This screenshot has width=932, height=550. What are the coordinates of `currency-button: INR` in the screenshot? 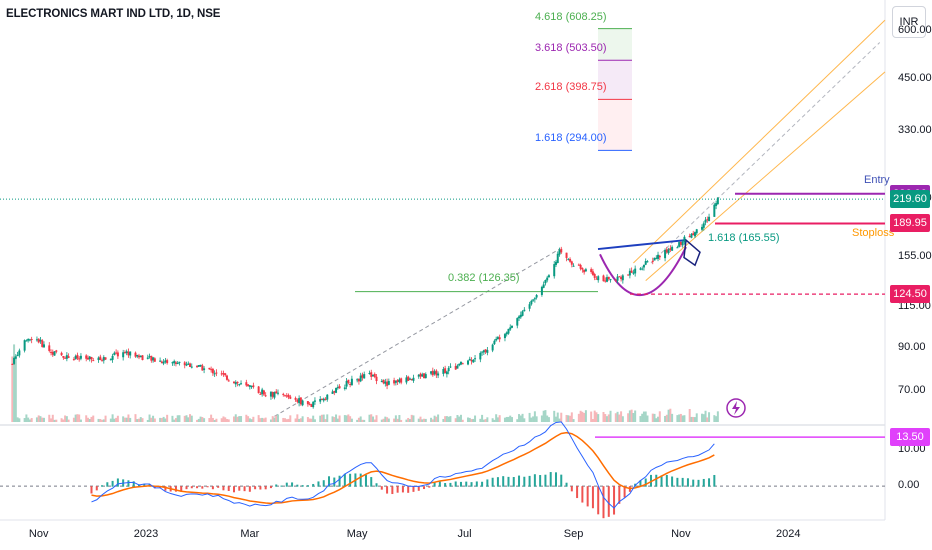 It's located at (909, 22).